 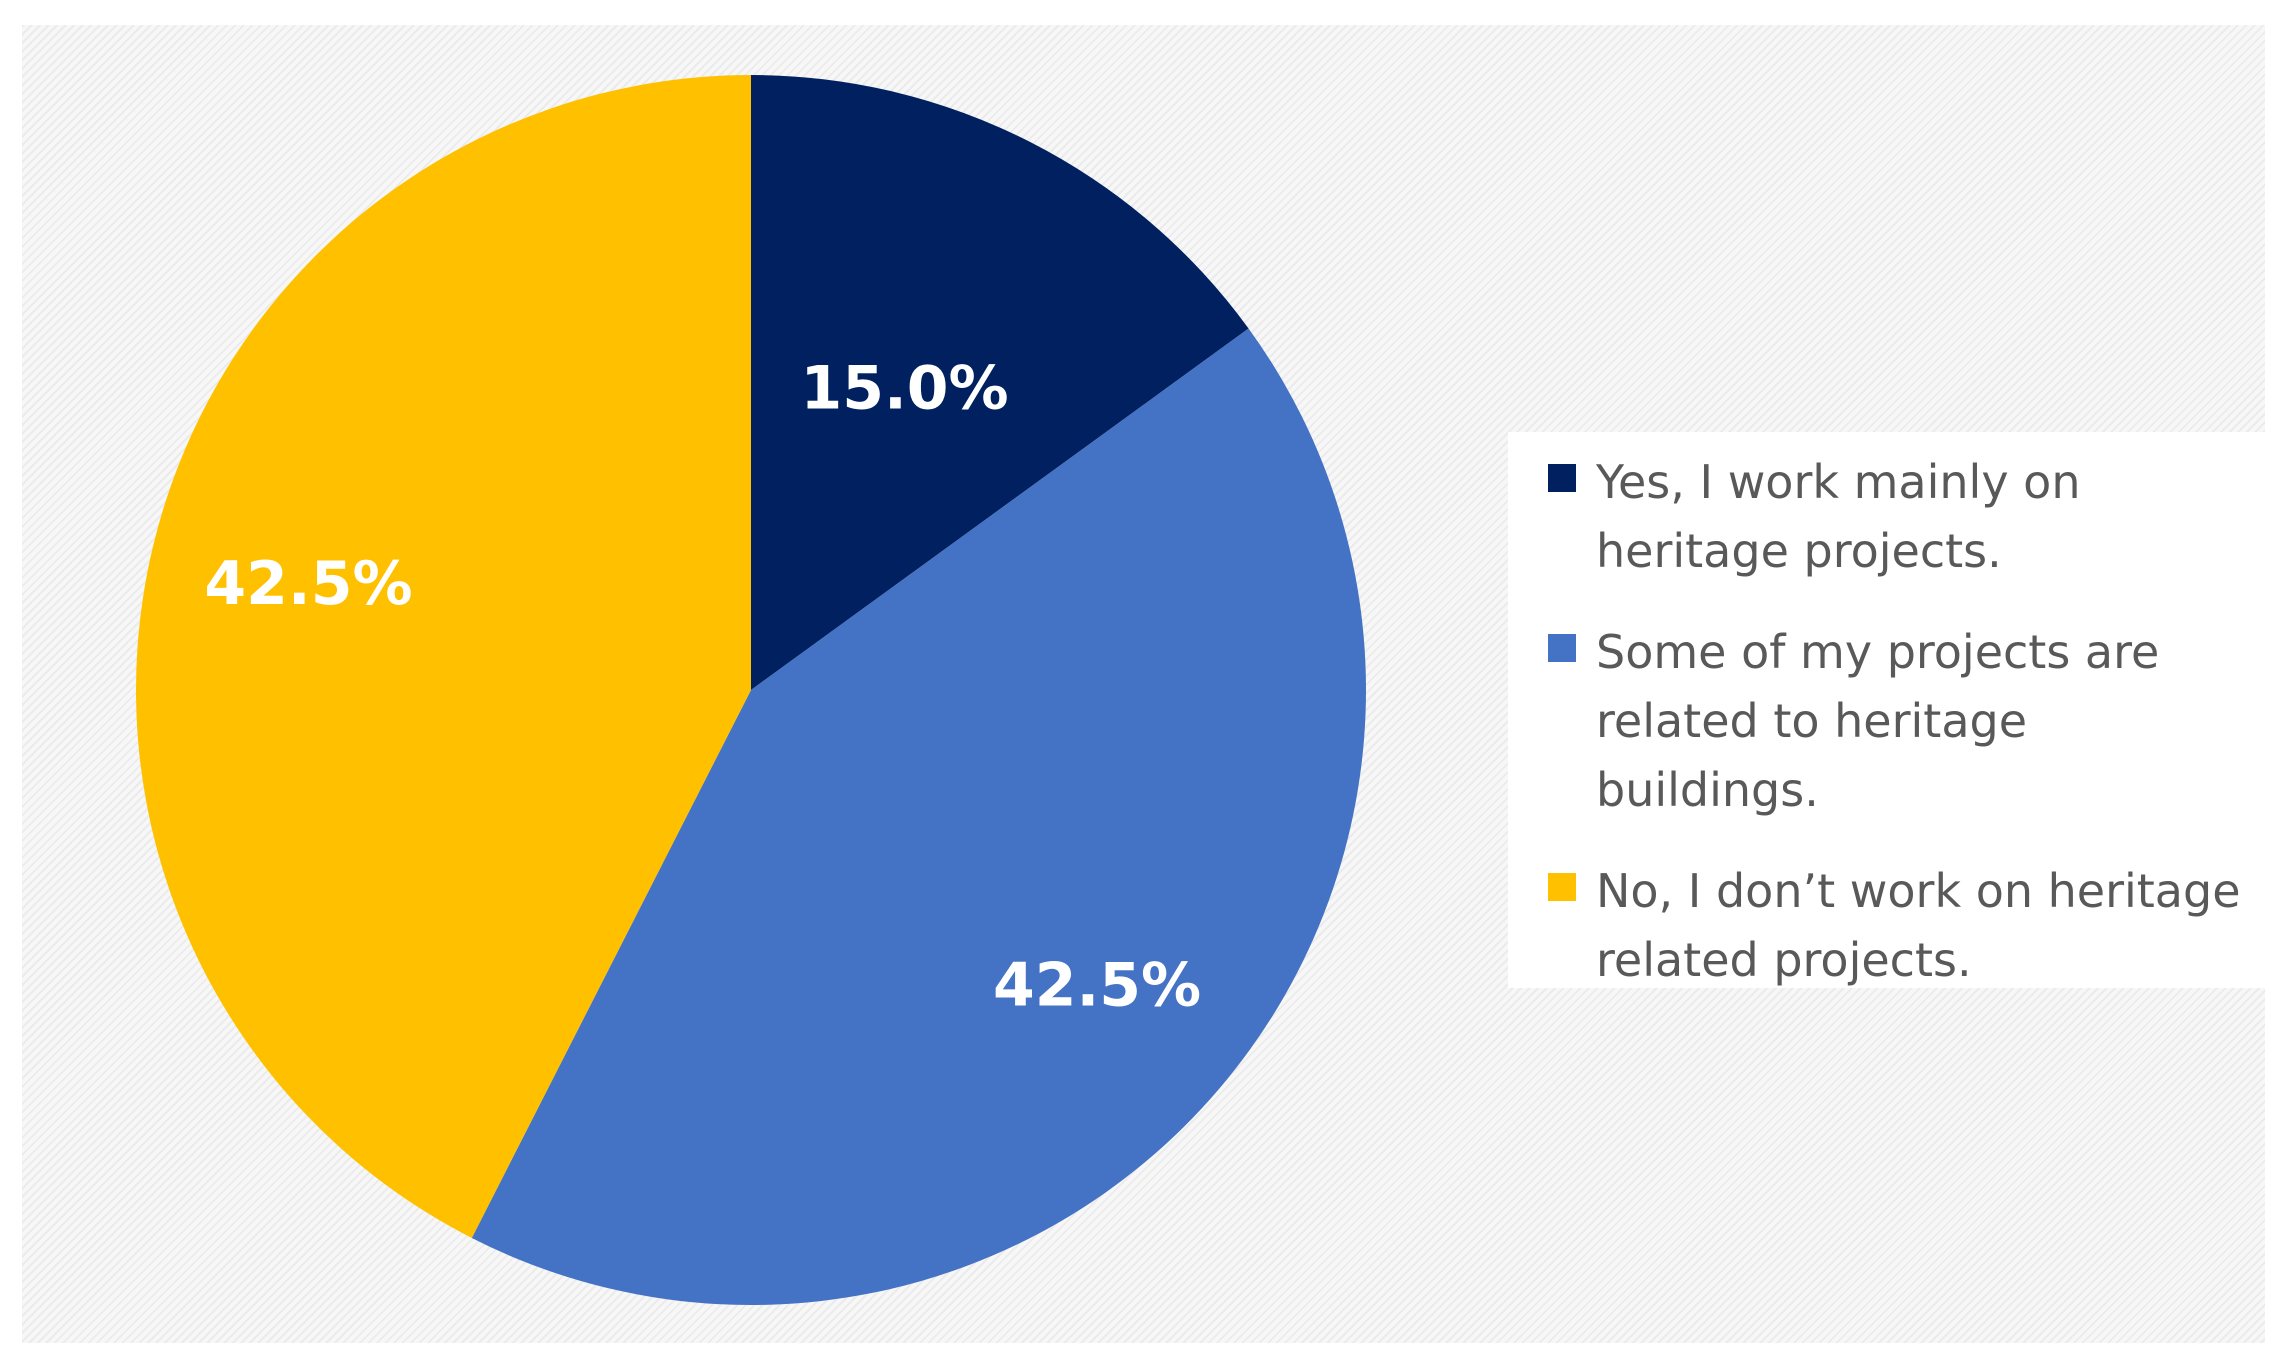 I want to click on legend-swatch-no, so click(x=1562, y=887).